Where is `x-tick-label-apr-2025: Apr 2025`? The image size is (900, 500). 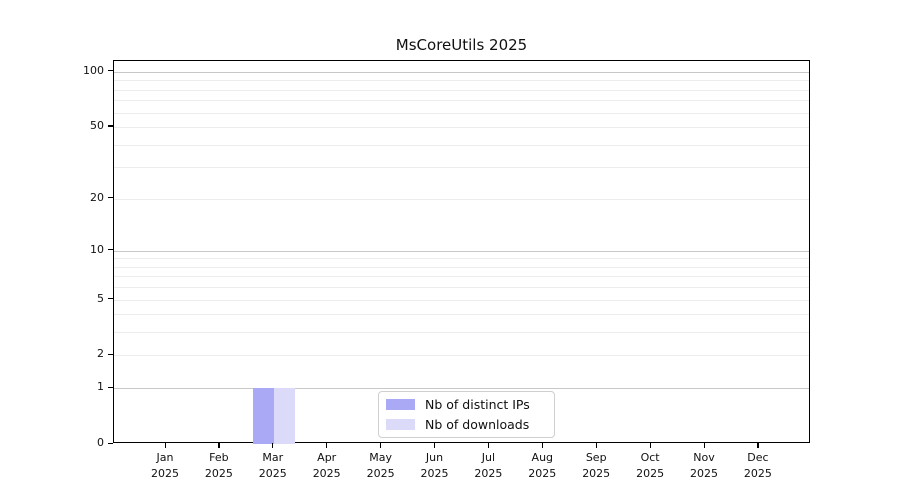 x-tick-label-apr-2025: Apr 2025 is located at coordinates (326, 465).